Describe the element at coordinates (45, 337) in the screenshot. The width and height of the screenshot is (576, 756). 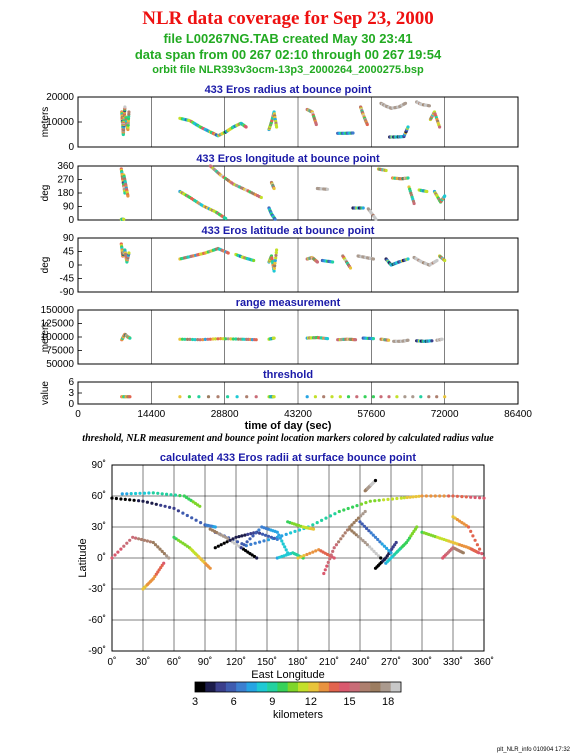
I see `y-axis-label: meters` at that location.